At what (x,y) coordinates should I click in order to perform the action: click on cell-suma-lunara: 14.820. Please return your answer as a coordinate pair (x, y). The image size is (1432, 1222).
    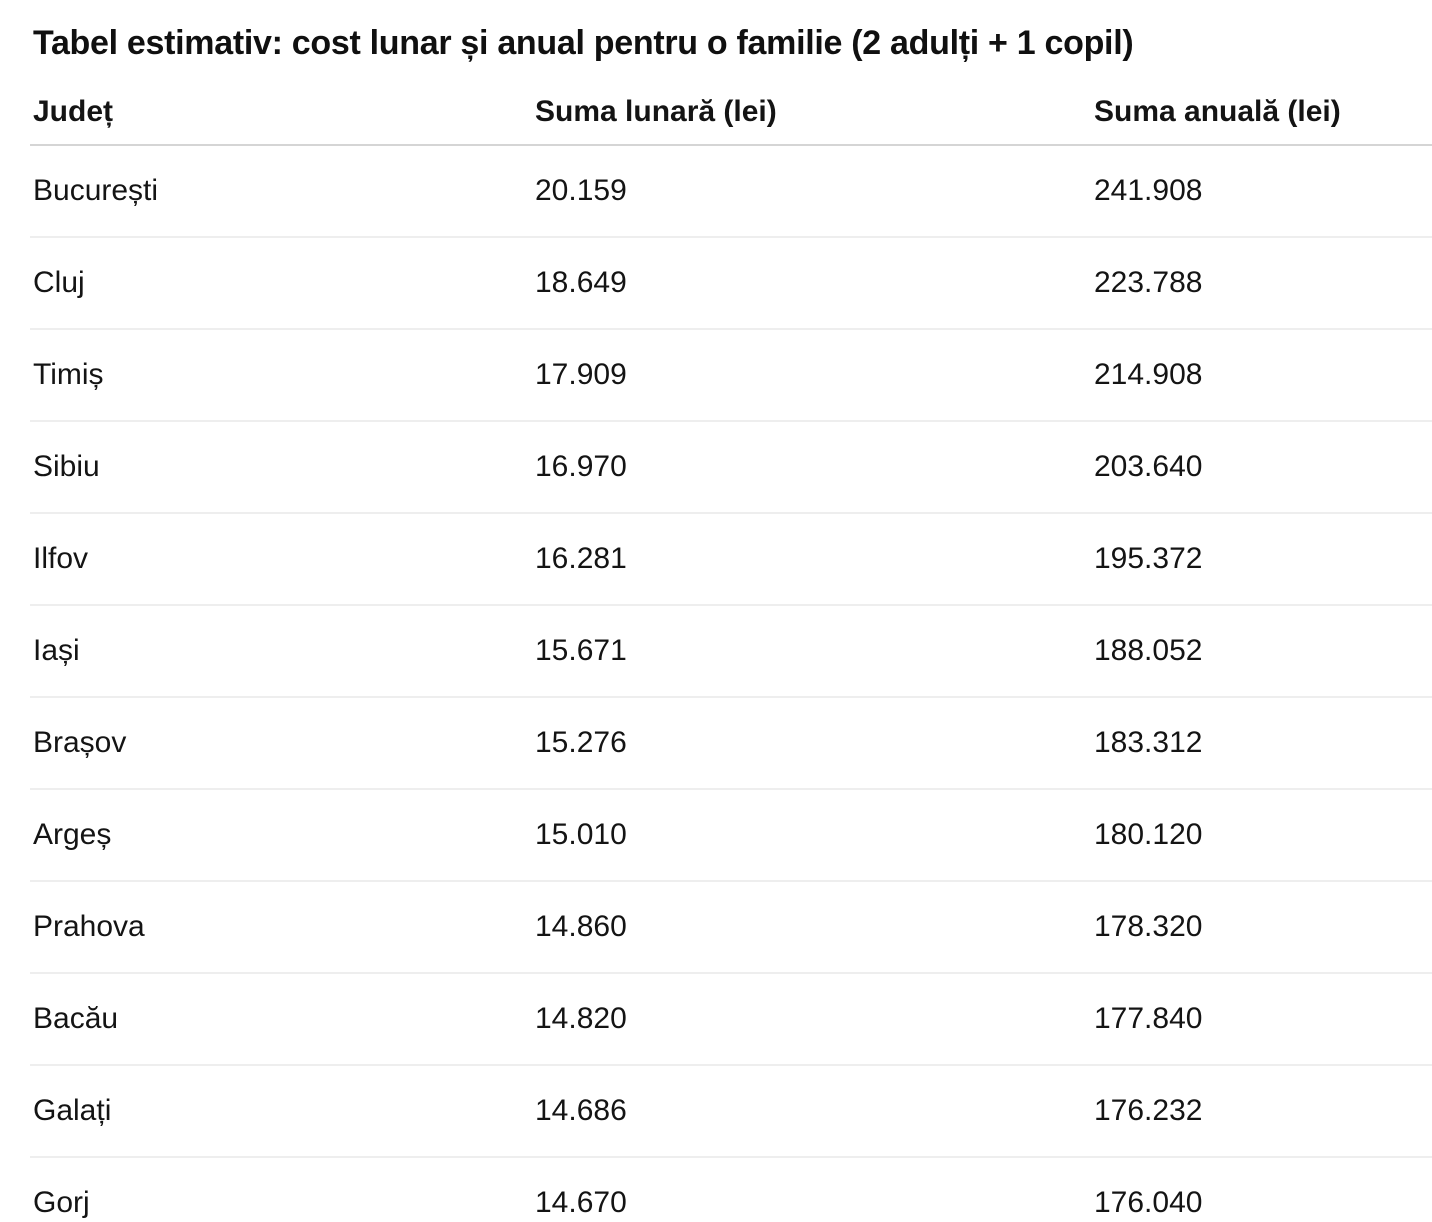
    Looking at the image, I should click on (814, 1019).